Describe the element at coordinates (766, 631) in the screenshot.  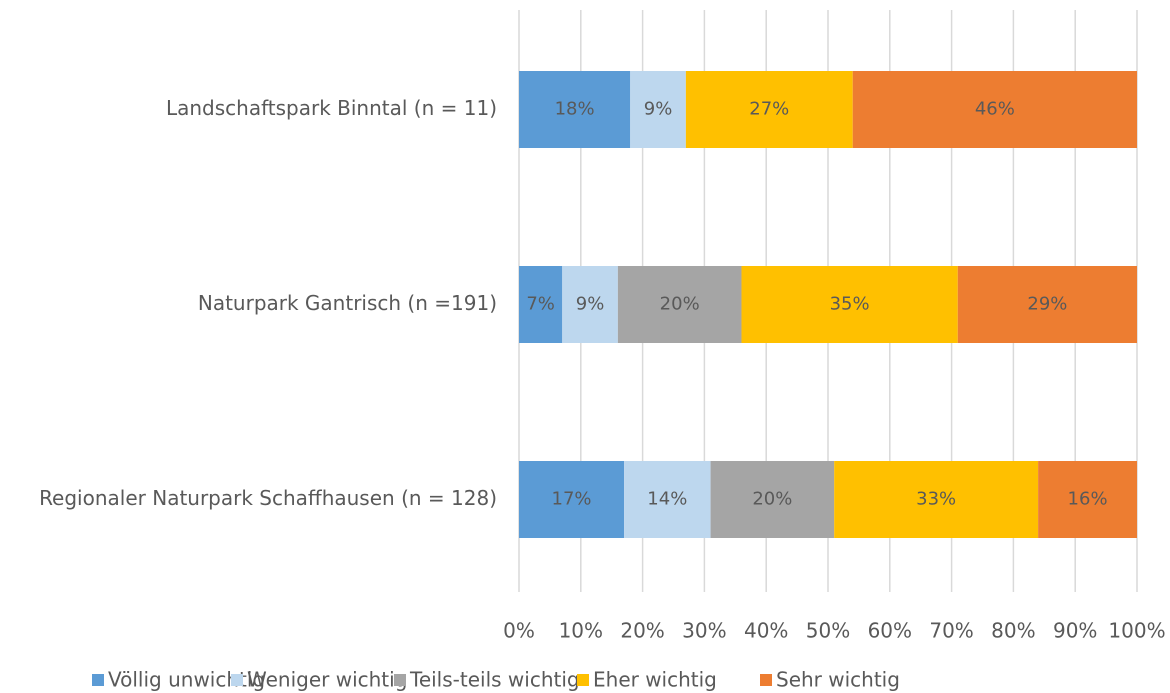
I see `x-tick-label: 40%` at that location.